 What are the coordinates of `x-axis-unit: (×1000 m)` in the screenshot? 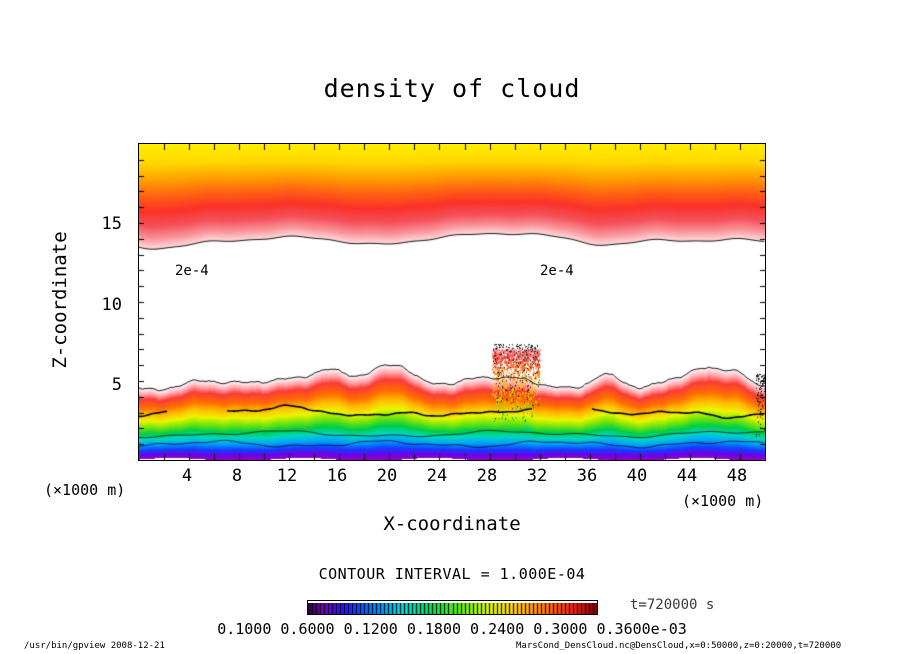 It's located at (723, 501).